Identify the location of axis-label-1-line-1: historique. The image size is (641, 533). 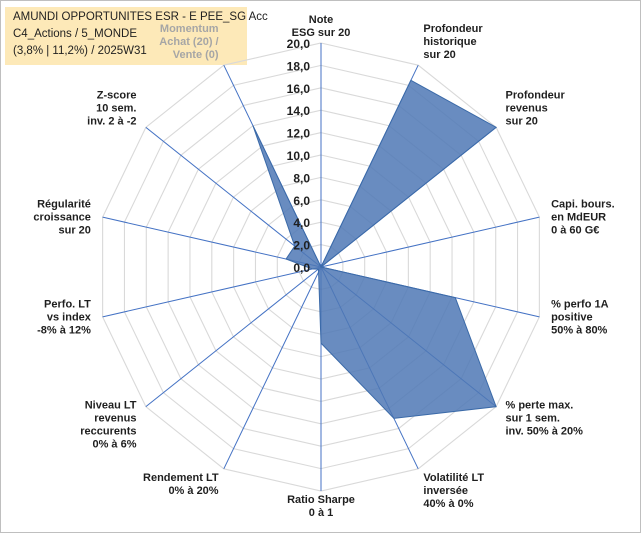
(449, 42).